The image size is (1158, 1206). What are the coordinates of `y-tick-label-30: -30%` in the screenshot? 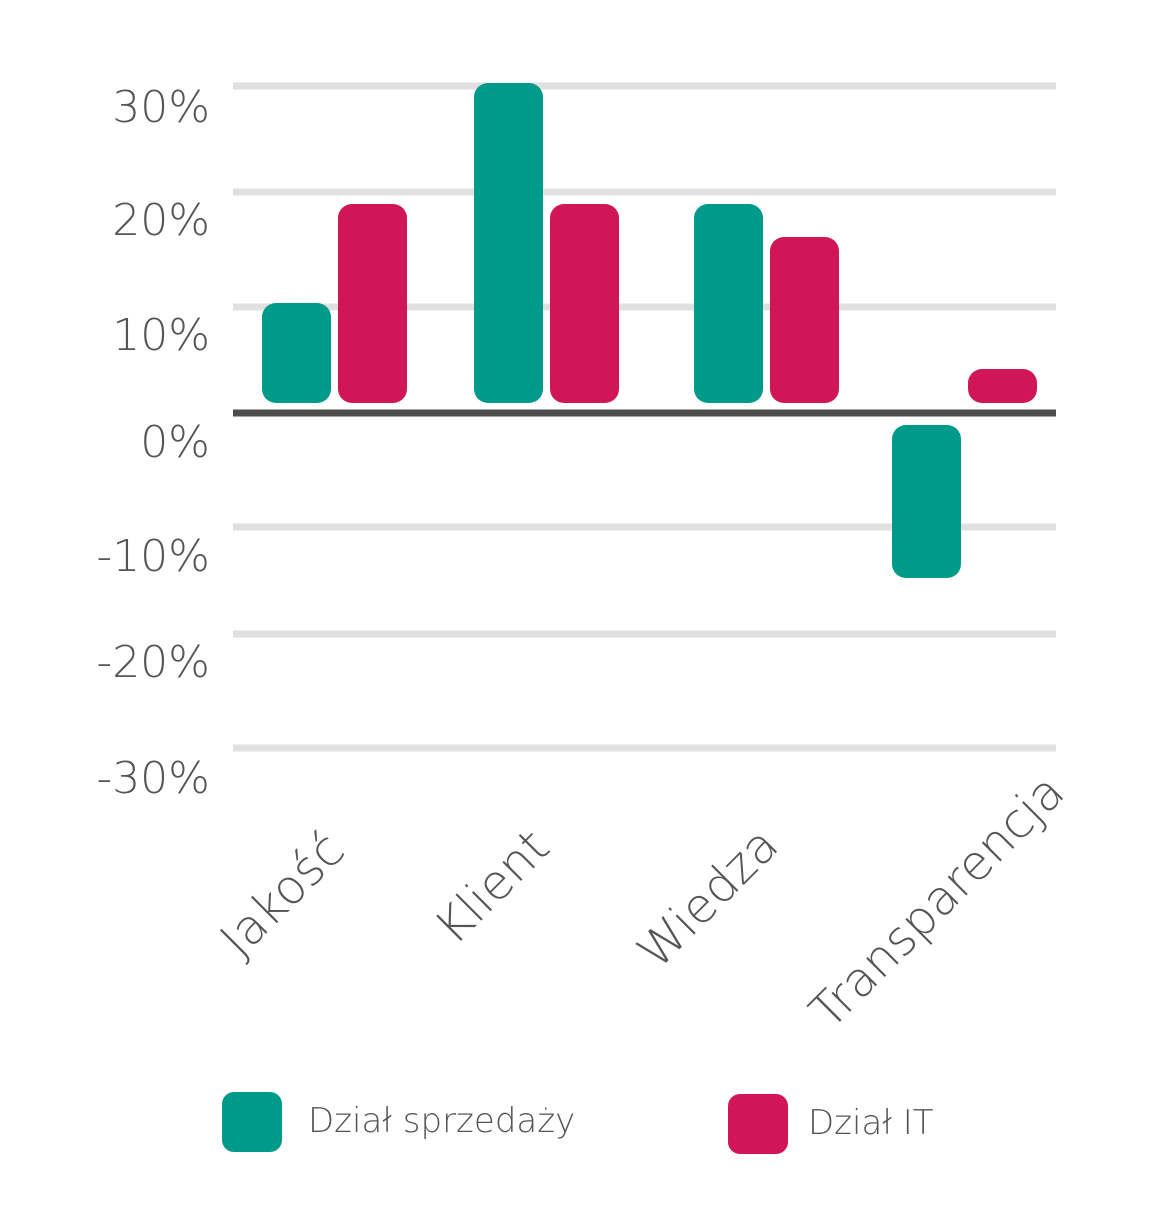 It's located at (153, 778).